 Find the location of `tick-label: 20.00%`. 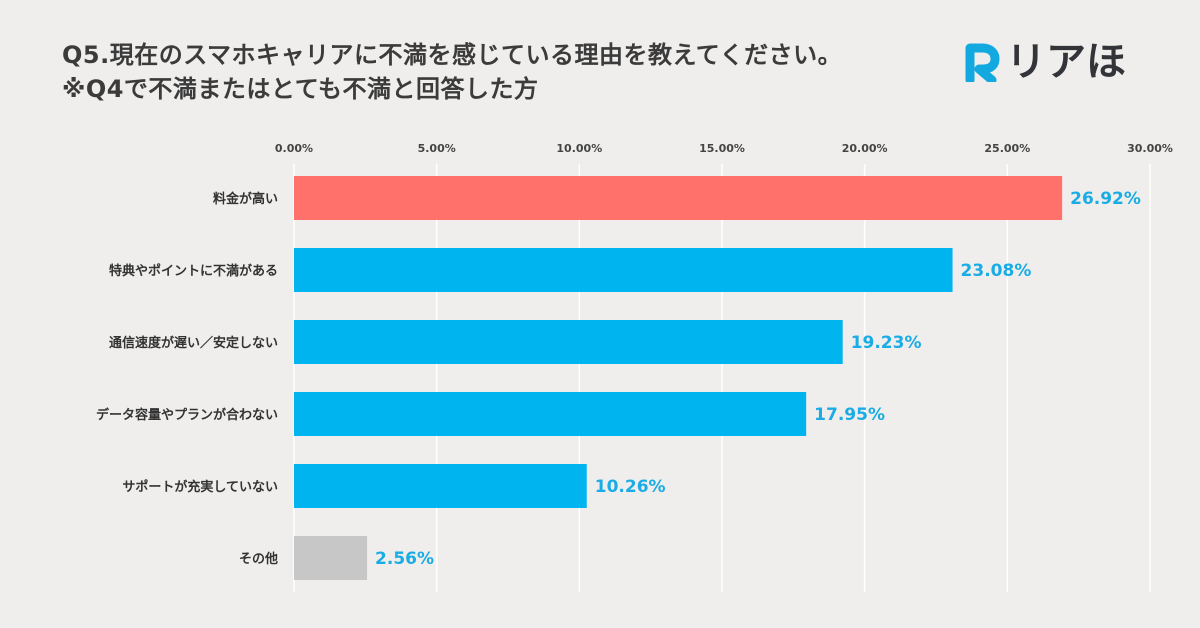

tick-label: 20.00% is located at coordinates (865, 148).